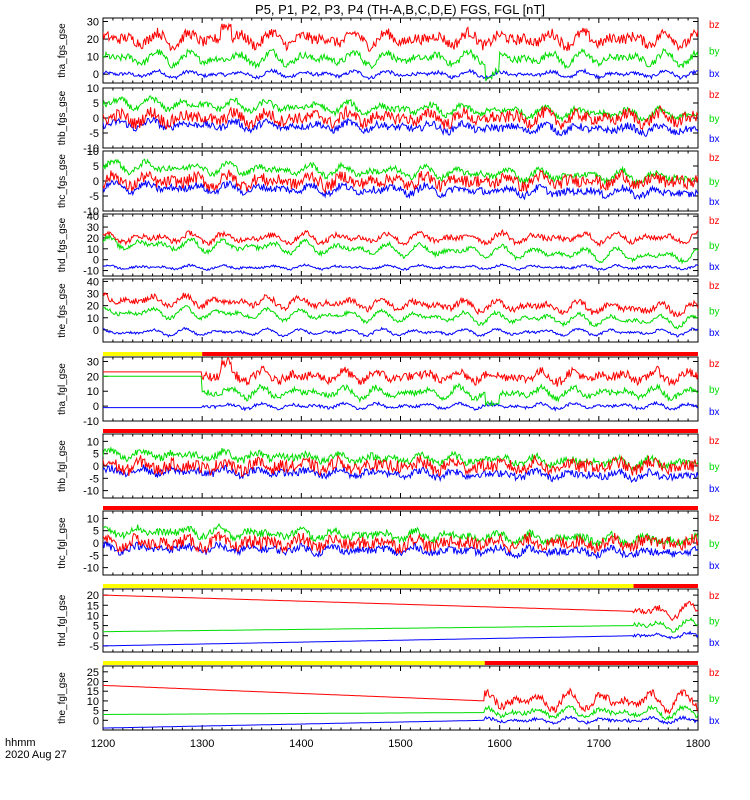 The height and width of the screenshot is (800, 750). I want to click on panel-tha_fgl_gse: -10 0 10 20 30 tha_fgl_gse bz by bx, so click(388, 390).